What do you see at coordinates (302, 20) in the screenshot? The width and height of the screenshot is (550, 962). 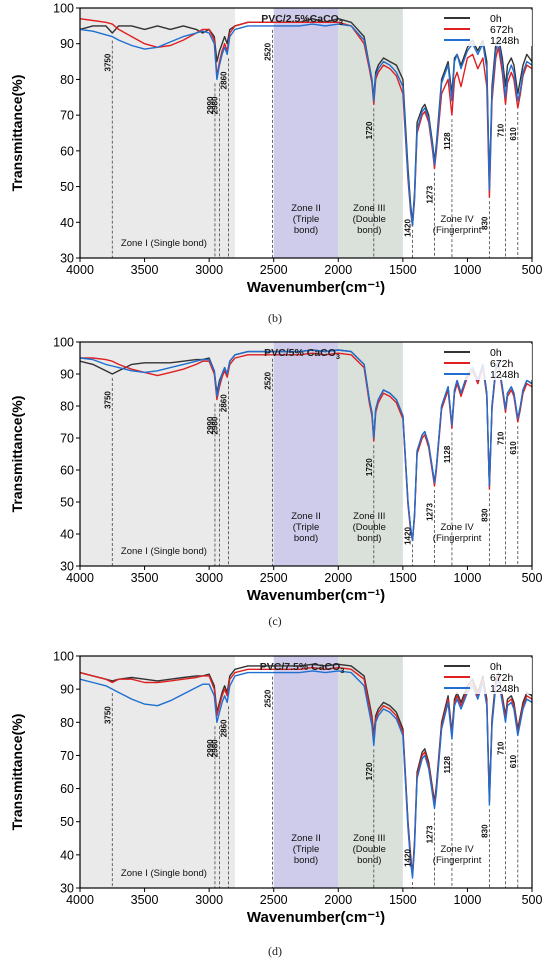 I see `chart-title: PVC/2.5%CaCO3` at bounding box center [302, 20].